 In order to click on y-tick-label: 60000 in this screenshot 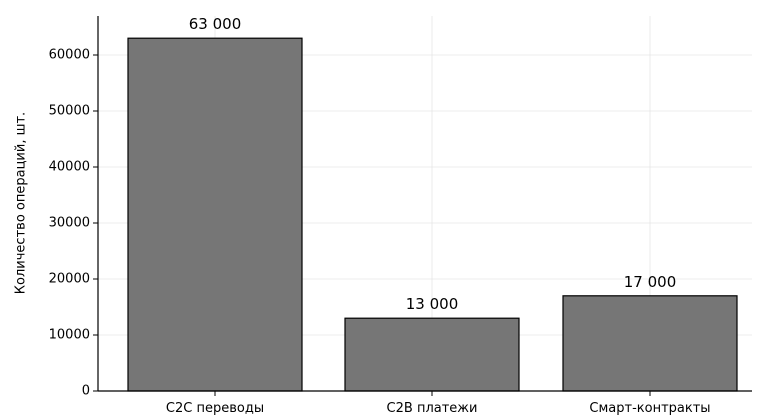, I will do `click(69, 55)`.